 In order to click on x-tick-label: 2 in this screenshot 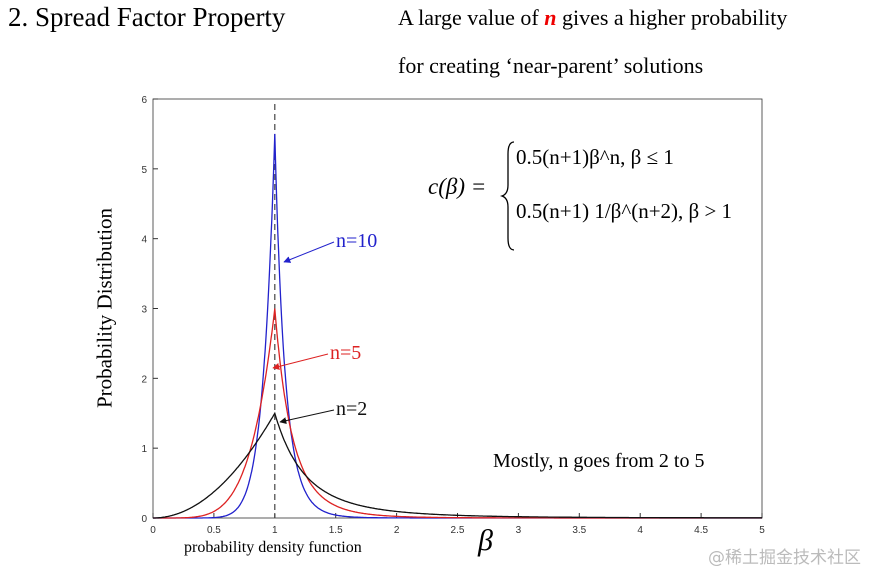, I will do `click(397, 530)`.